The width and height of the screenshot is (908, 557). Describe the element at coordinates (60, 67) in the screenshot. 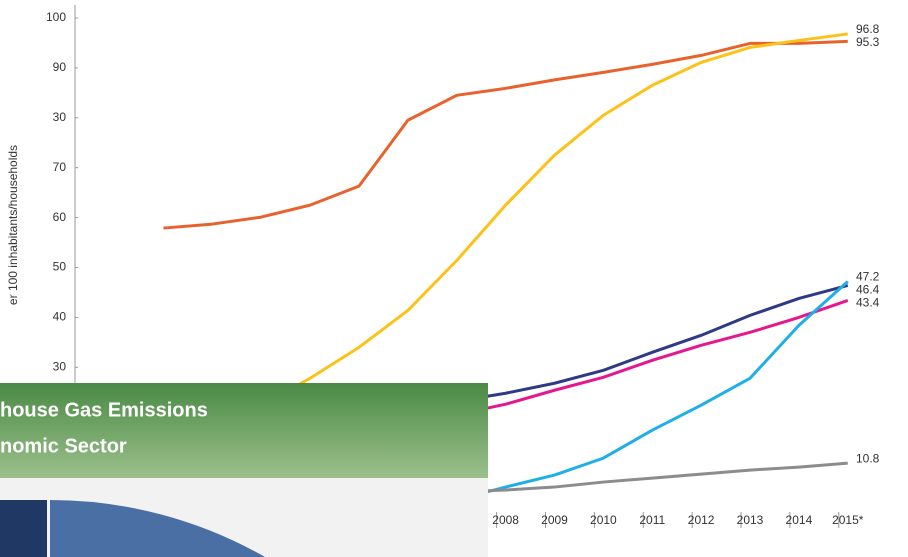

I see `y-tick-label: 90` at that location.